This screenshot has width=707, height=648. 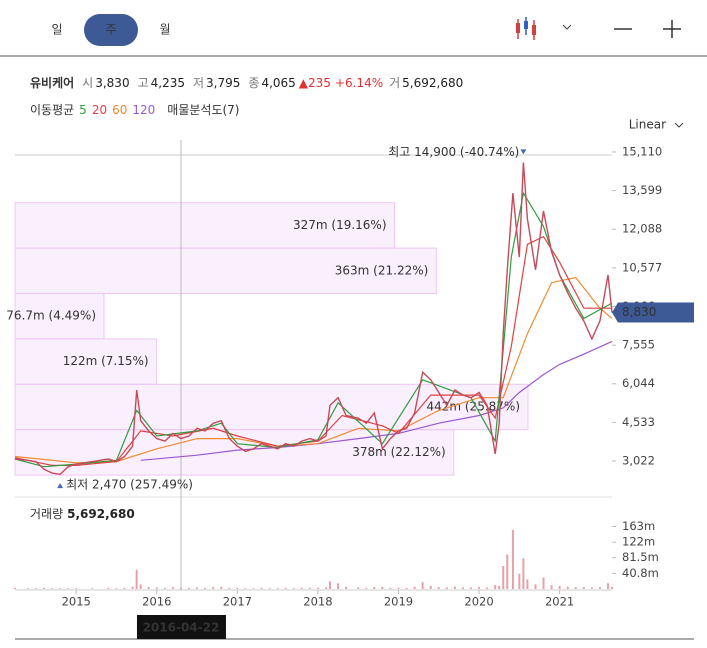 What do you see at coordinates (523, 152) in the screenshot?
I see `high-marker` at bounding box center [523, 152].